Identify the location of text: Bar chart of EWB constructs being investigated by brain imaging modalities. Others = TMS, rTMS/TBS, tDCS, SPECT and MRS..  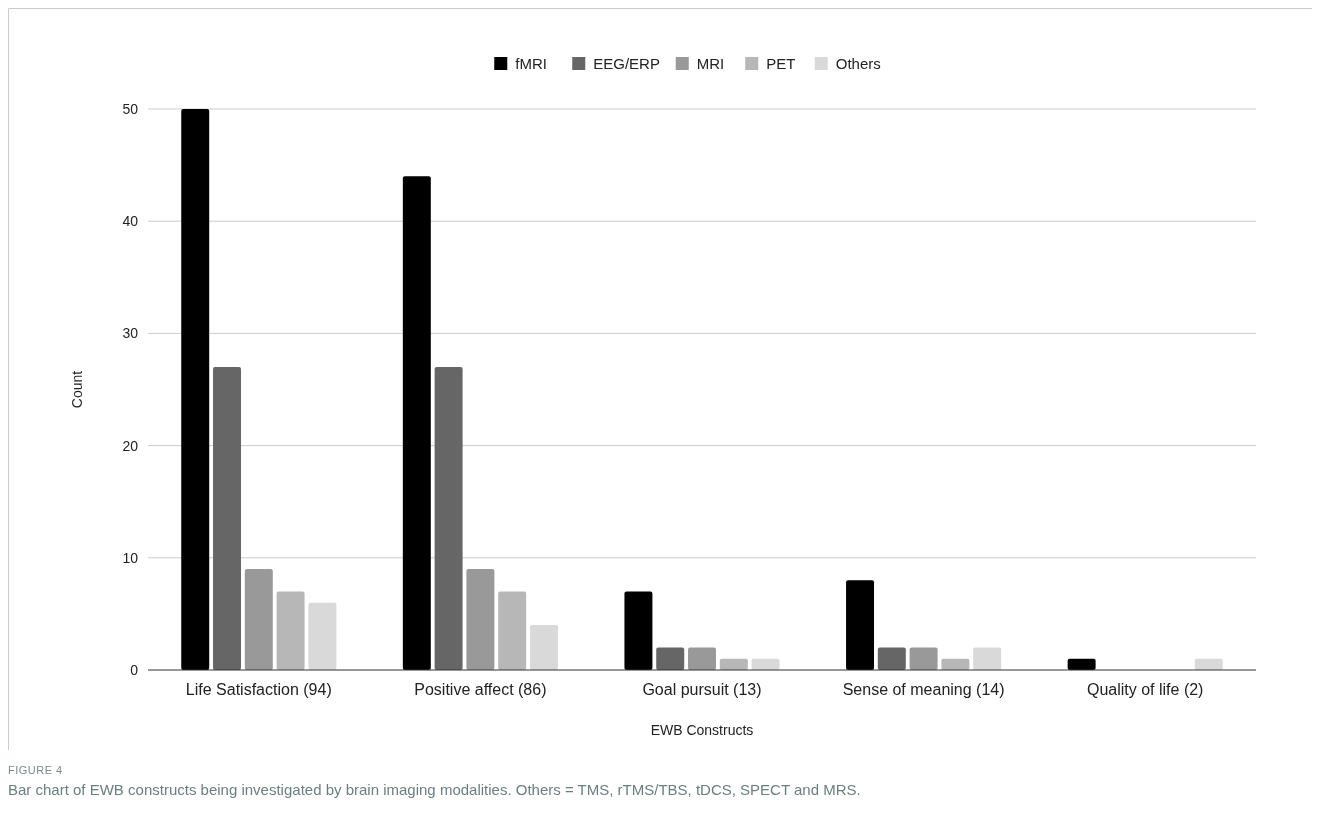
(434, 789).